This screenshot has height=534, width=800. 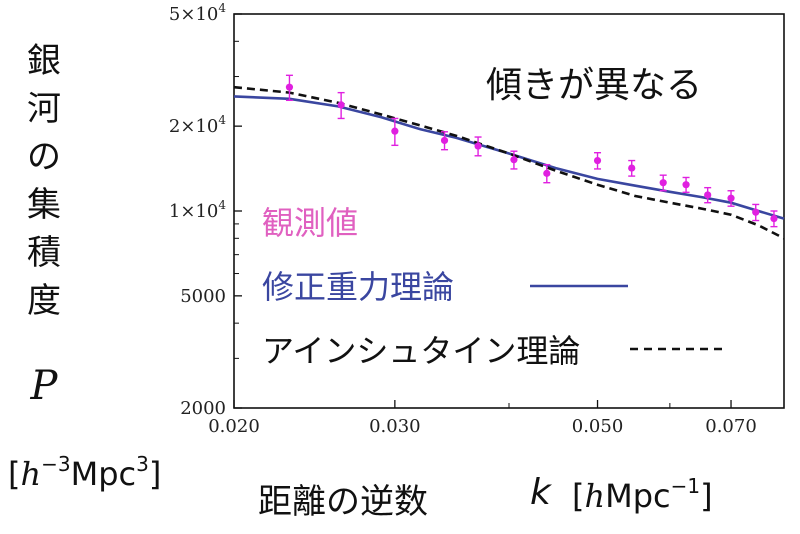 What do you see at coordinates (197, 125) in the screenshot?
I see `y-tick-label: 2×10⁴` at bounding box center [197, 125].